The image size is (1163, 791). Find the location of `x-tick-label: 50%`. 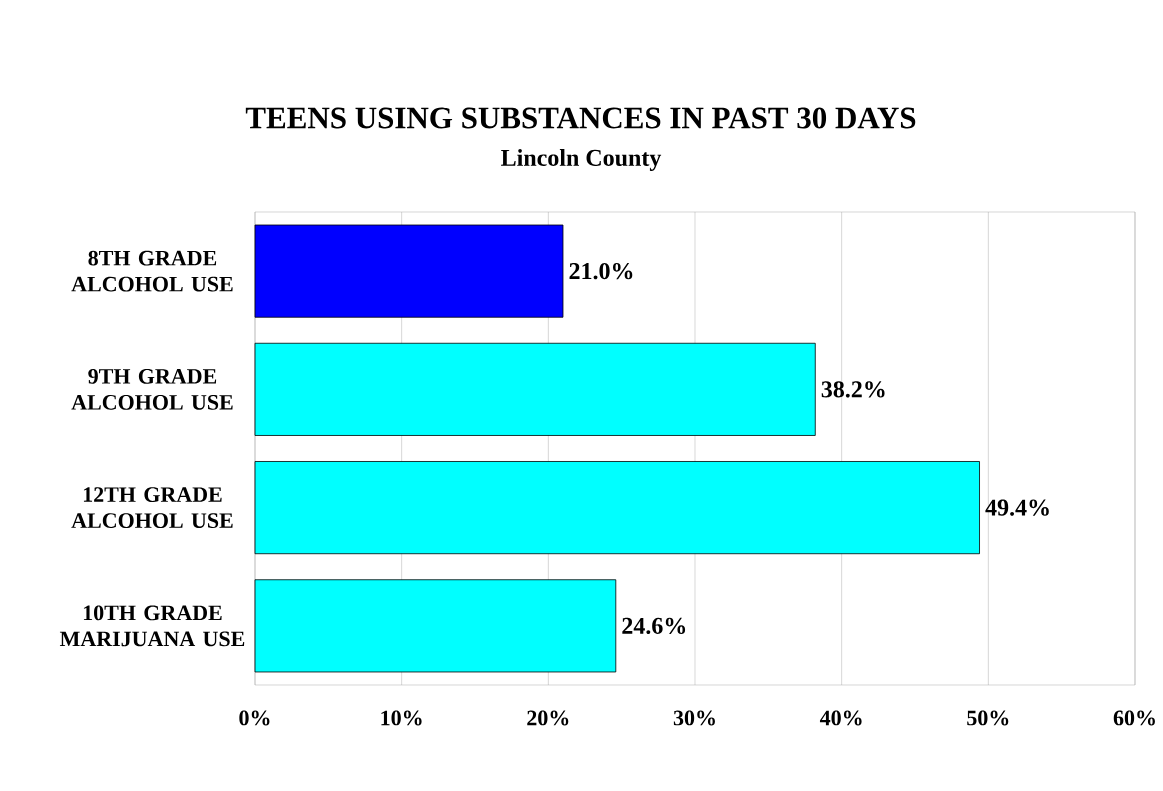

x-tick-label: 50% is located at coordinates (988, 718).